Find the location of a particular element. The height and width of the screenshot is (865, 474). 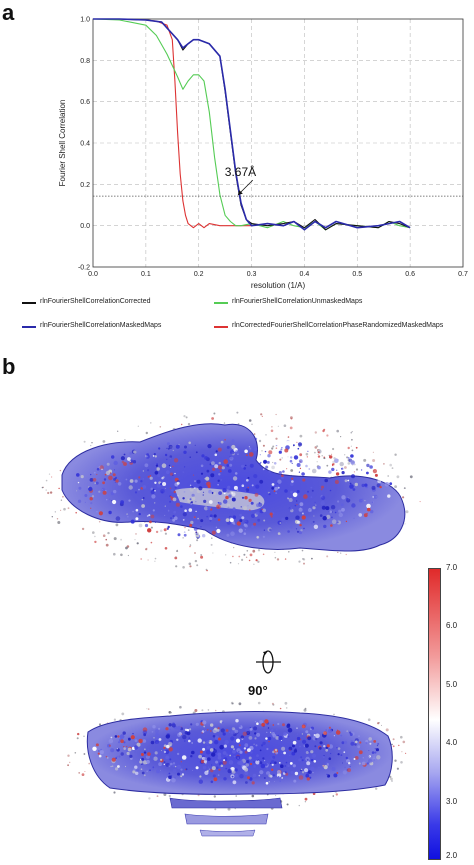

resolution-annotation: 3.67Å is located at coordinates (240, 171).